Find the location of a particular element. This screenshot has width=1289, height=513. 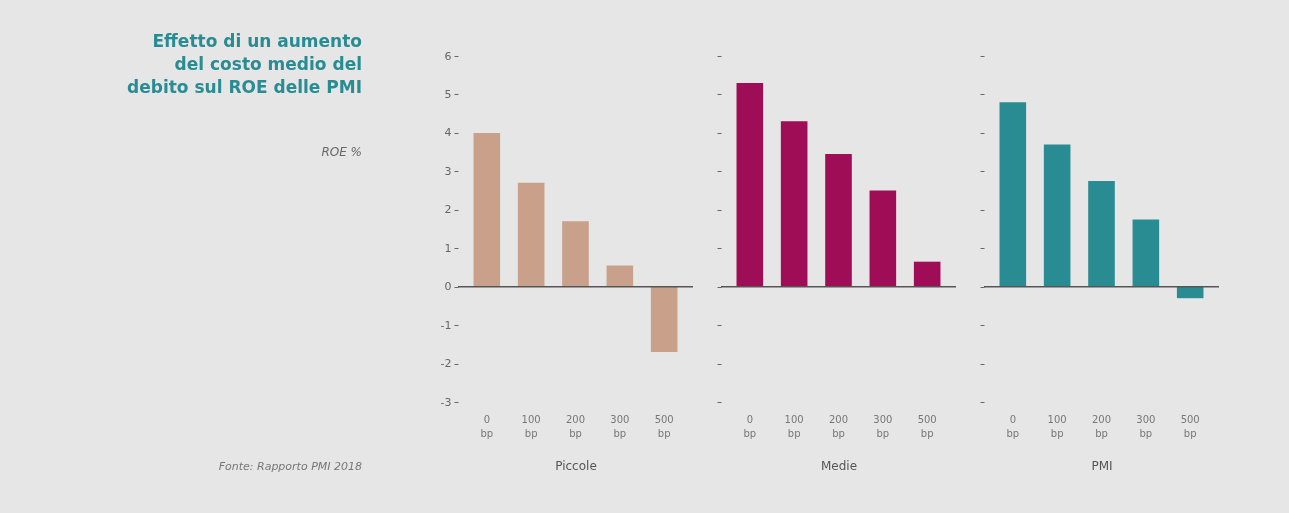

x-axis-title: PMI is located at coordinates (1102, 465).